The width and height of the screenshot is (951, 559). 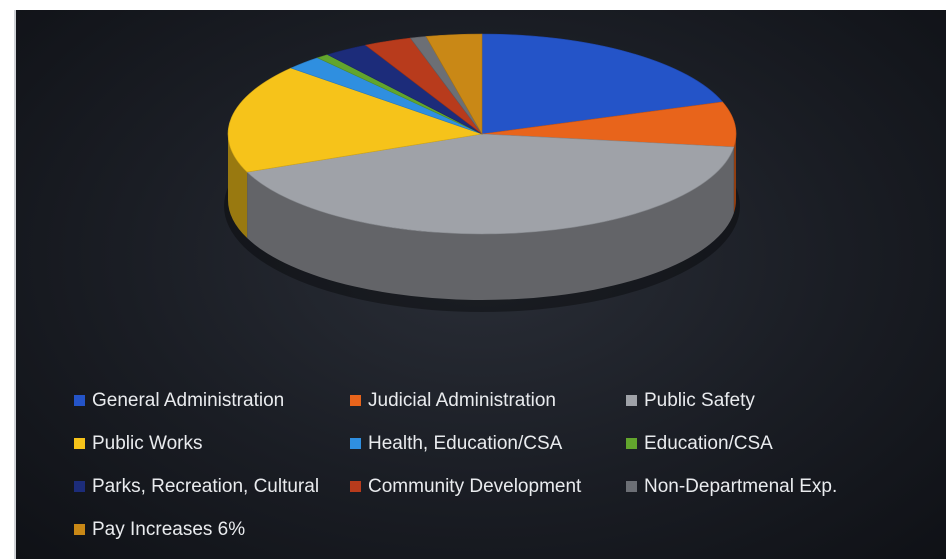 I want to click on legend-item: Non-Departmenal Exp., so click(x=761, y=486).